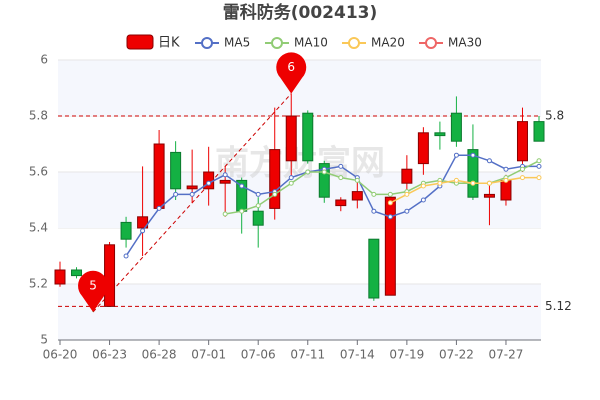  What do you see at coordinates (258, 355) in the screenshot?
I see `x-tick-label: 07-06` at bounding box center [258, 355].